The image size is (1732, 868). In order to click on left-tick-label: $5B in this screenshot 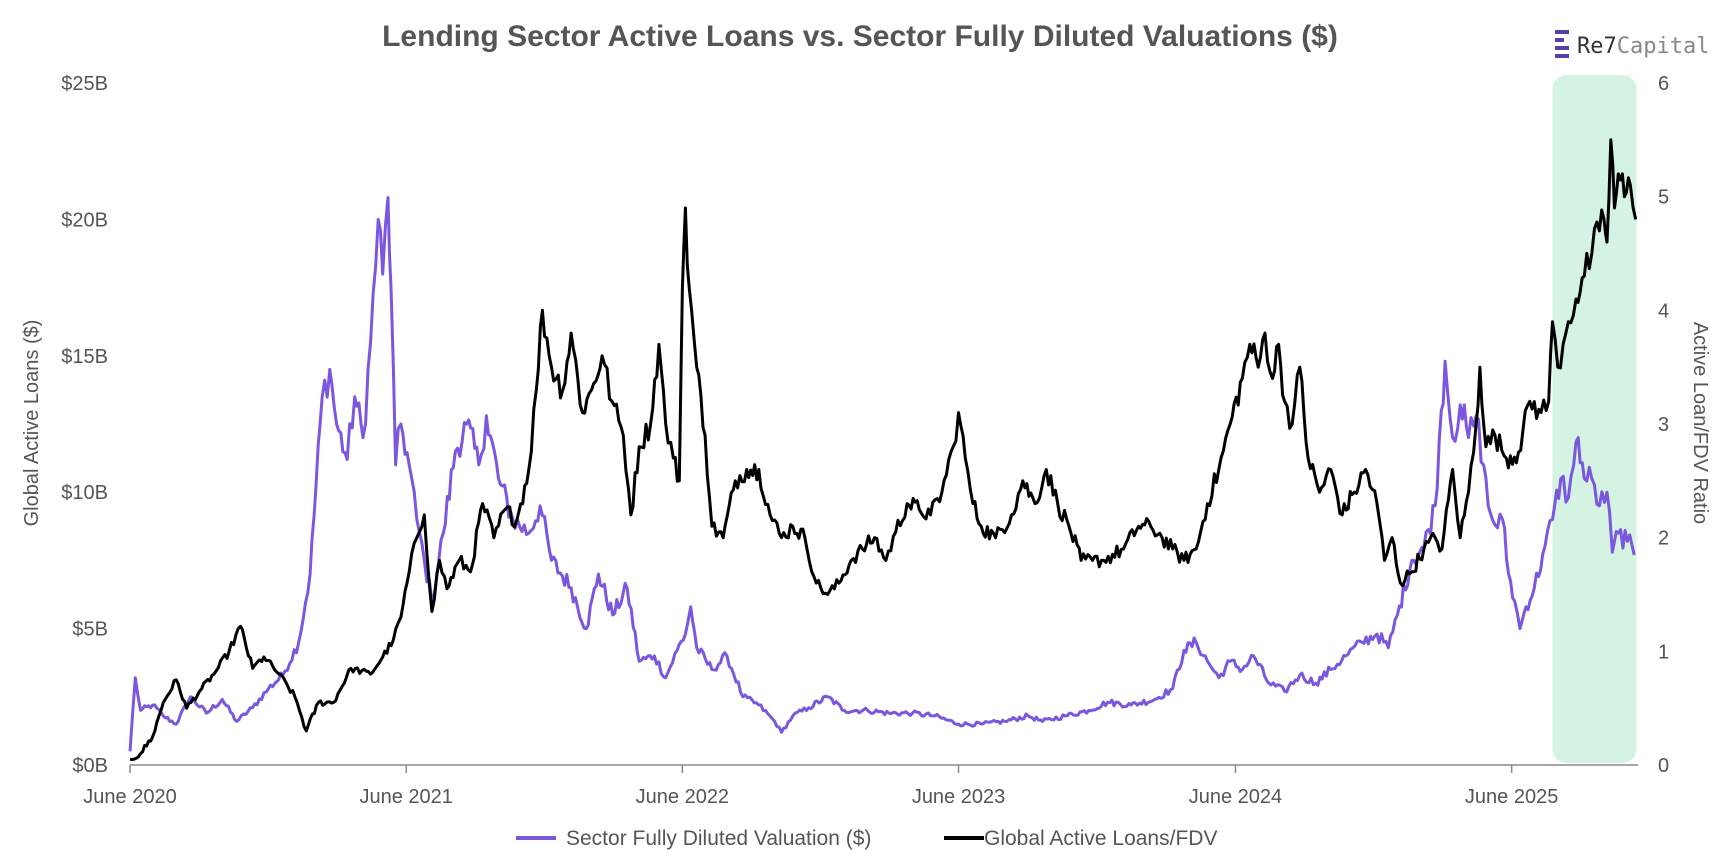, I will do `click(90, 630)`.